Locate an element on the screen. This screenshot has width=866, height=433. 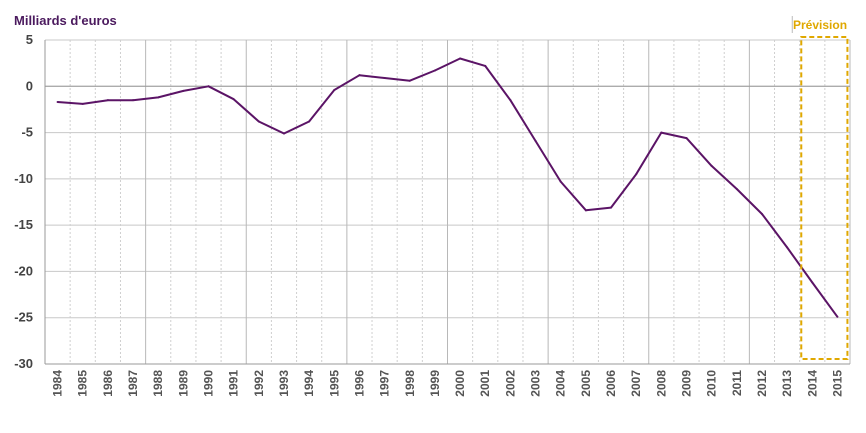
x-tick-label: 2011 is located at coordinates (737, 383).